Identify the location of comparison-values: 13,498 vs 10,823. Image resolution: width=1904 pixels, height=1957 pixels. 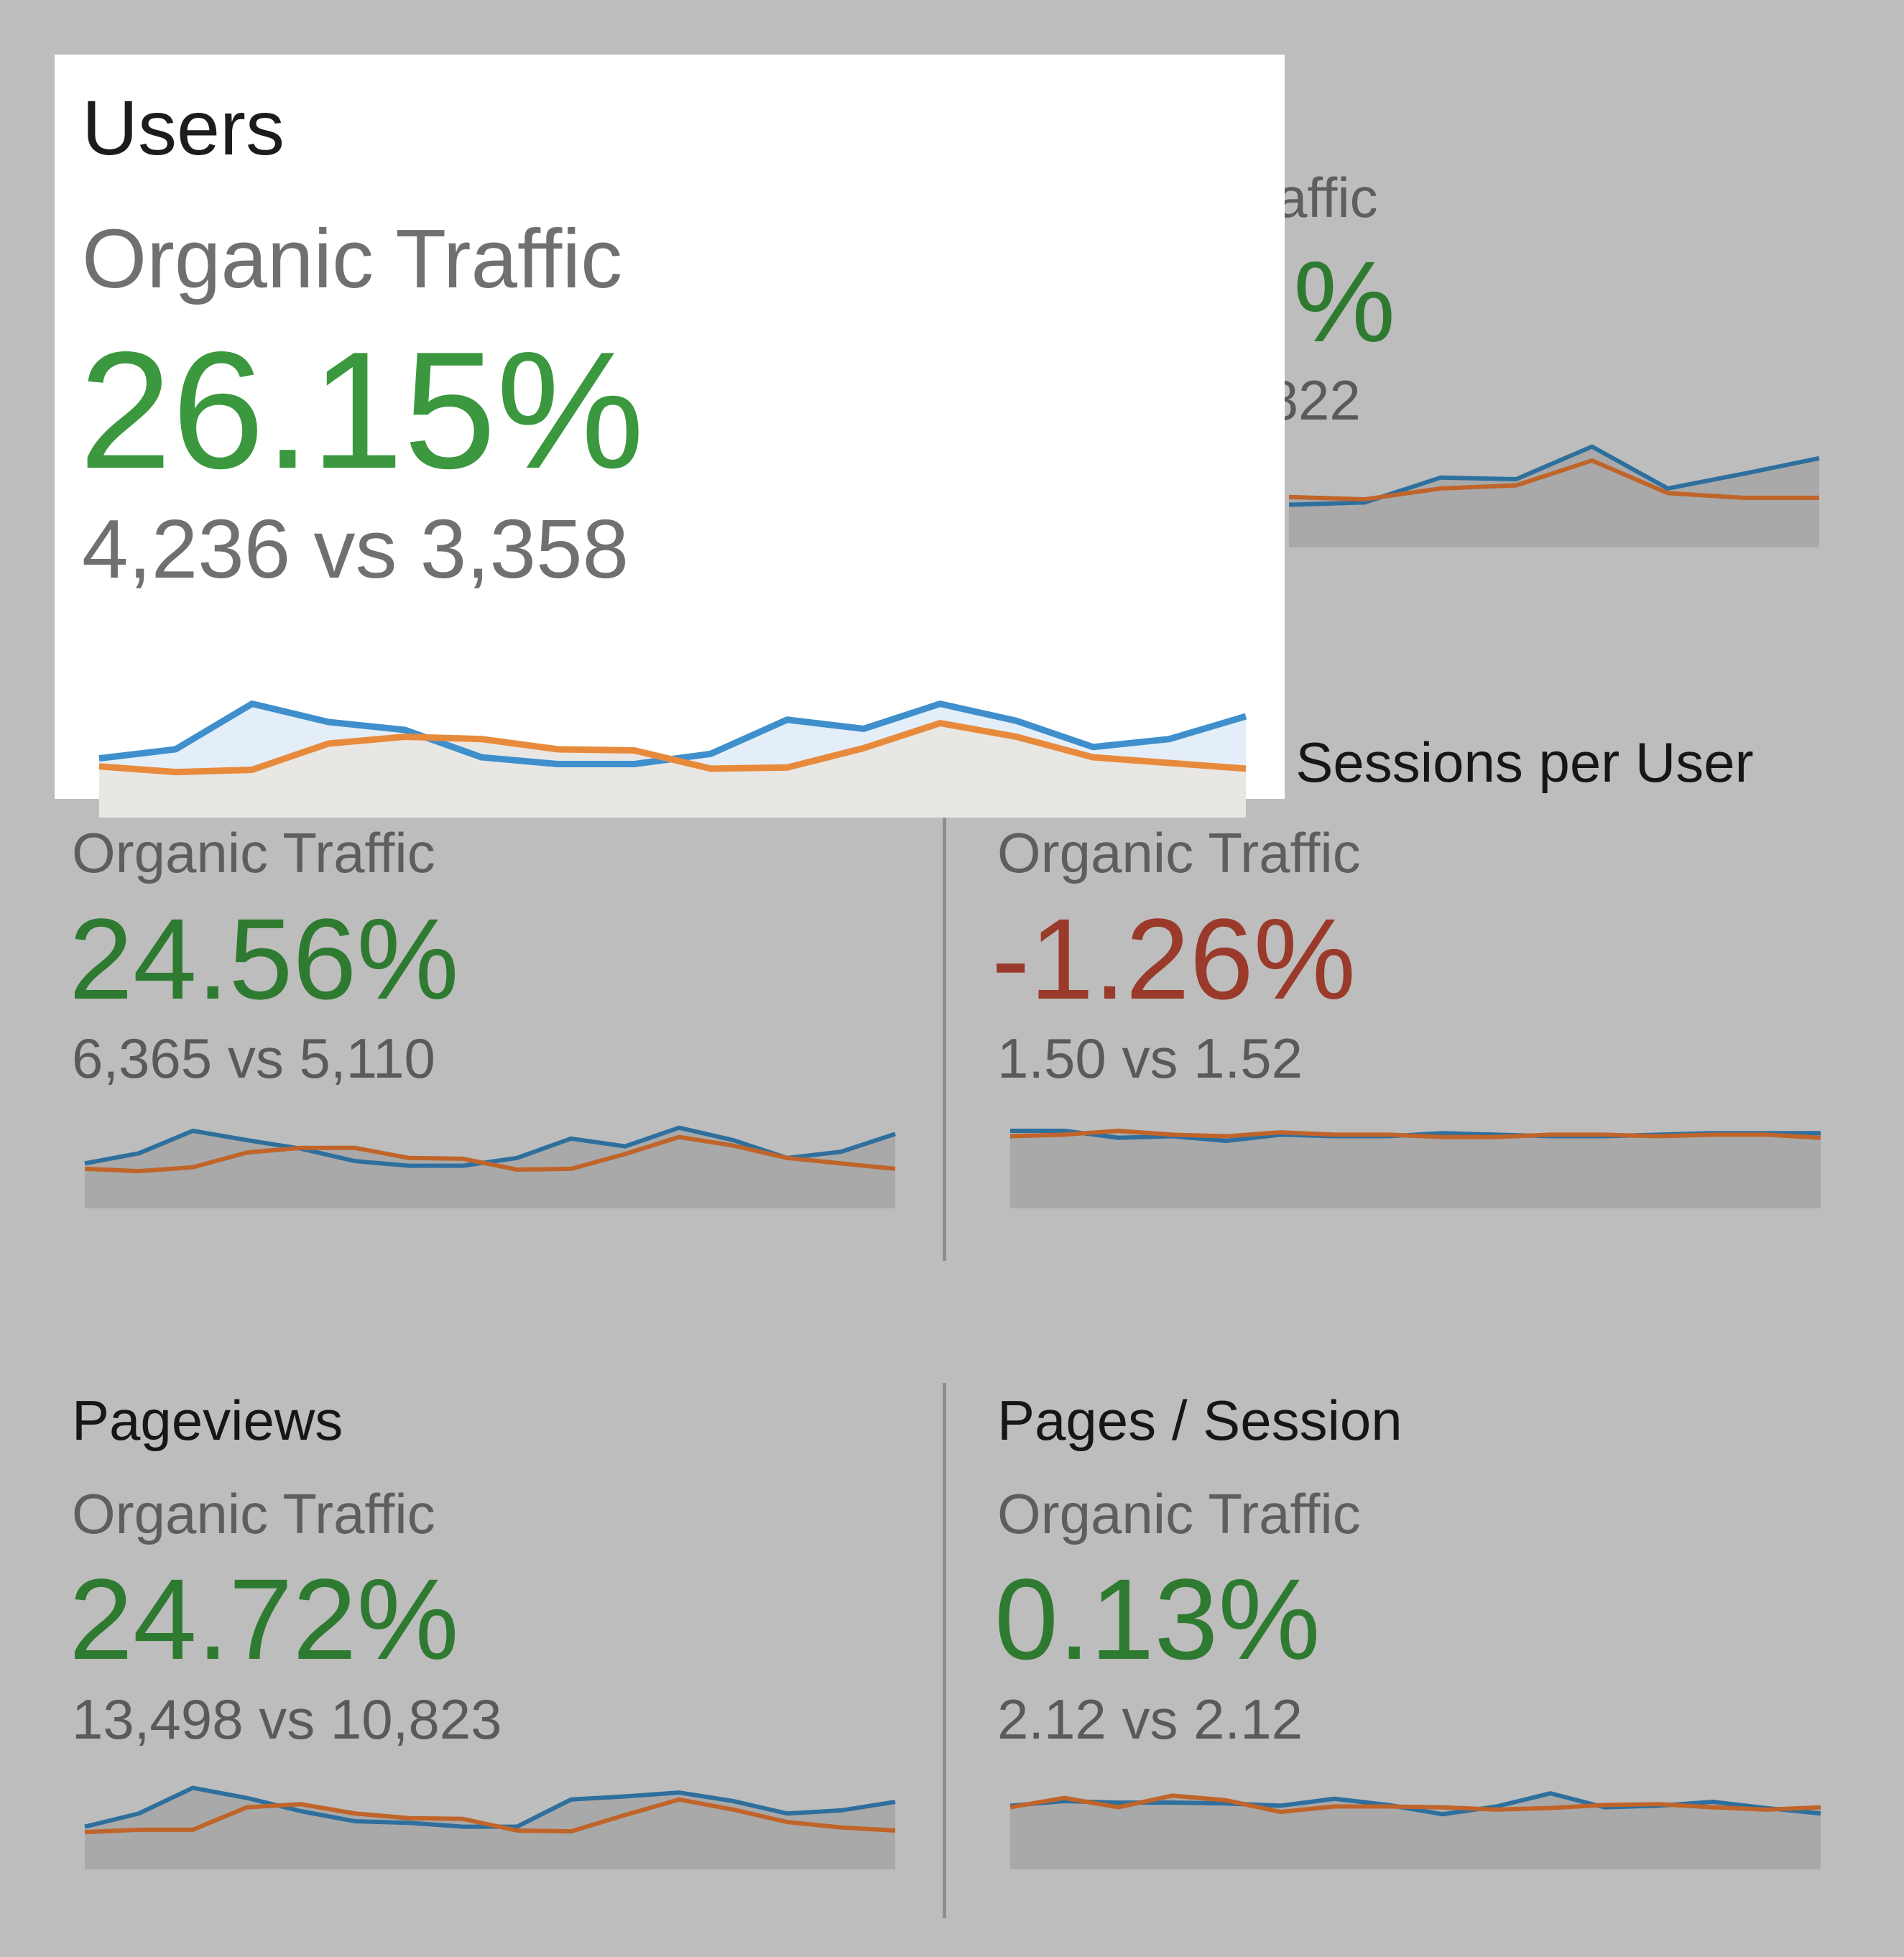
(287, 1719).